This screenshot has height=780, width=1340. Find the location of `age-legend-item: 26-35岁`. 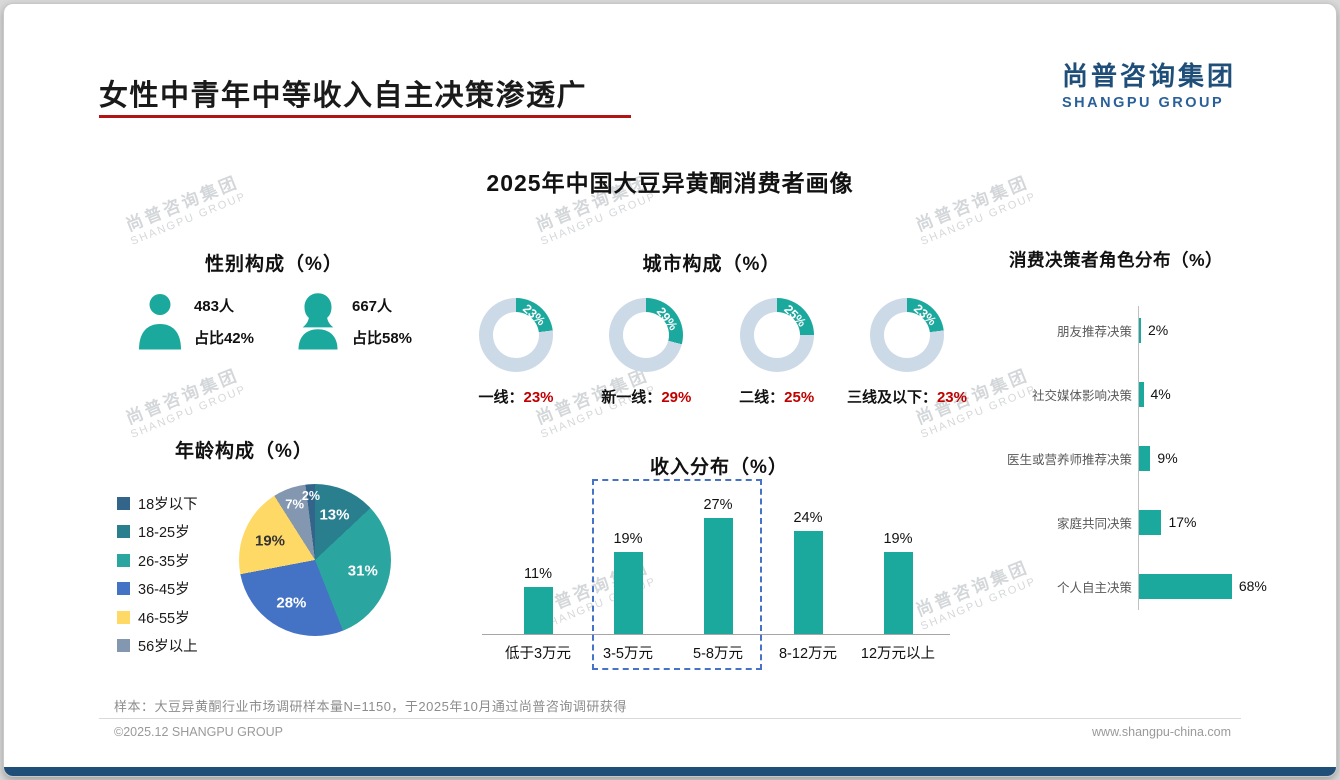

age-legend-item: 26-35岁 is located at coordinates (157, 560).